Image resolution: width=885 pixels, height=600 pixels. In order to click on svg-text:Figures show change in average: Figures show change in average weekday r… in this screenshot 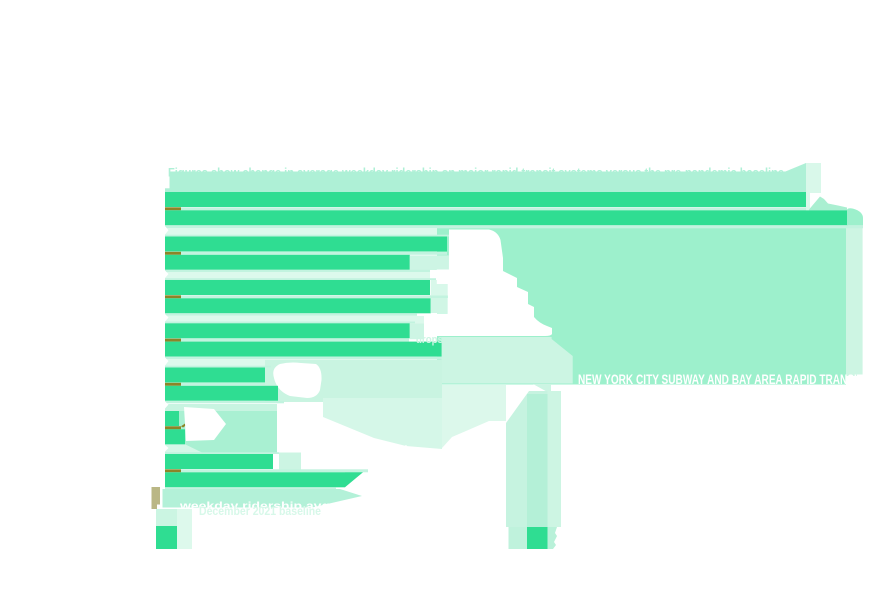, I will do `click(476, 173)`.